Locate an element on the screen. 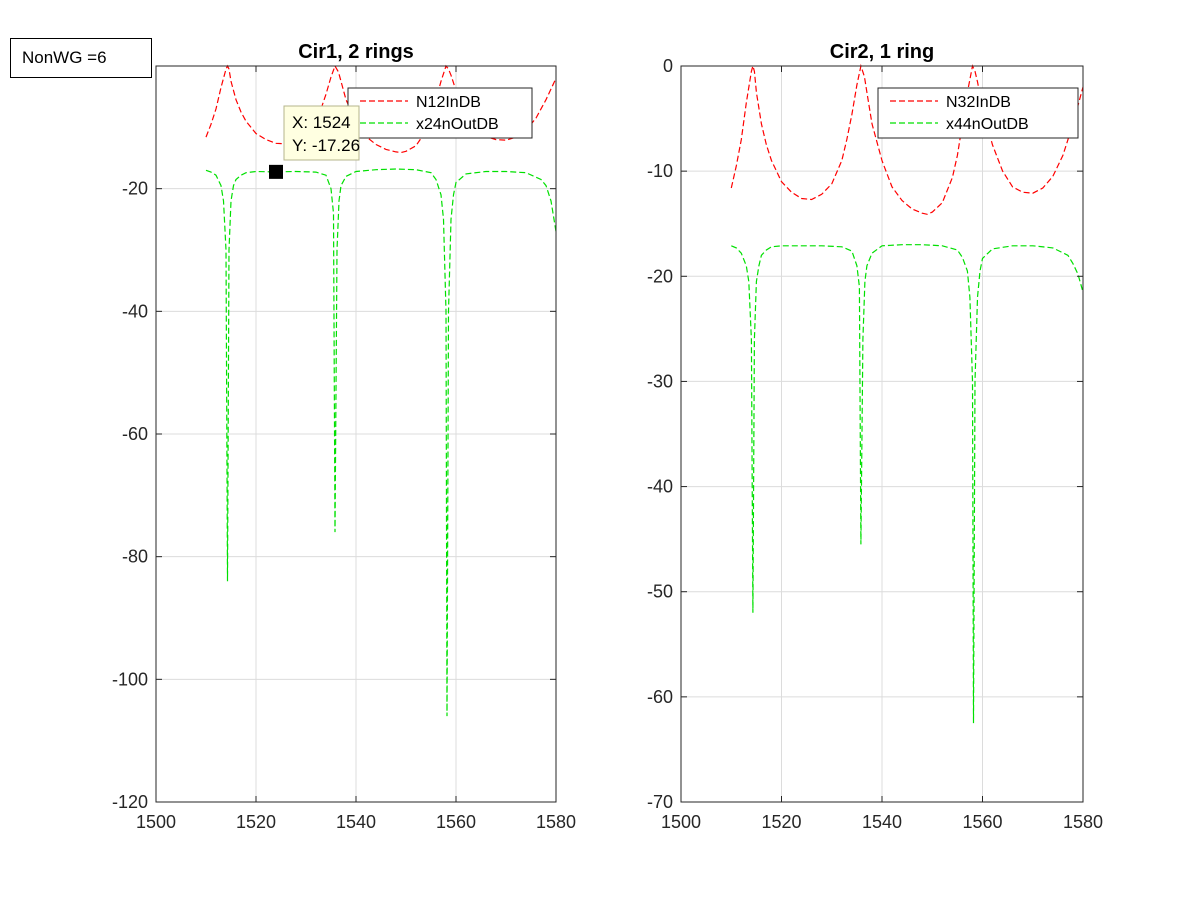  series-line-N32InDB is located at coordinates (907, 139).